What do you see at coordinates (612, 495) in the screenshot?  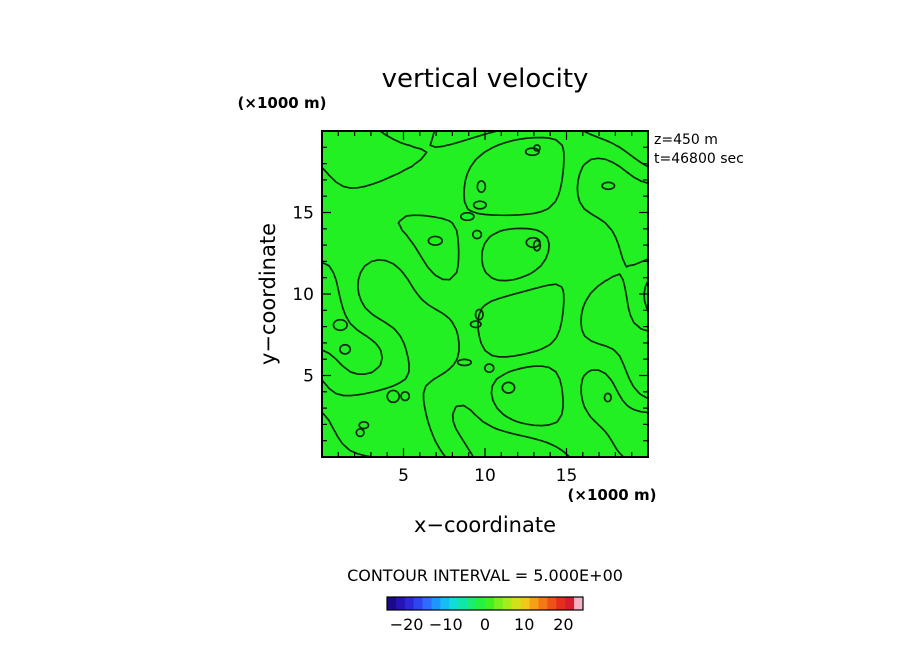 I see `x-unit-label: (×1000 m)` at bounding box center [612, 495].